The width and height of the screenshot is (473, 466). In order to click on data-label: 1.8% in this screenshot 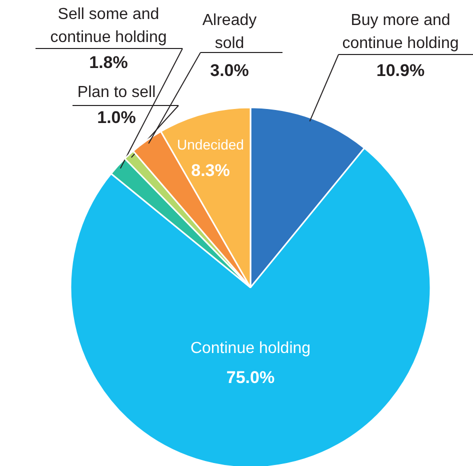, I will do `click(108, 62)`.